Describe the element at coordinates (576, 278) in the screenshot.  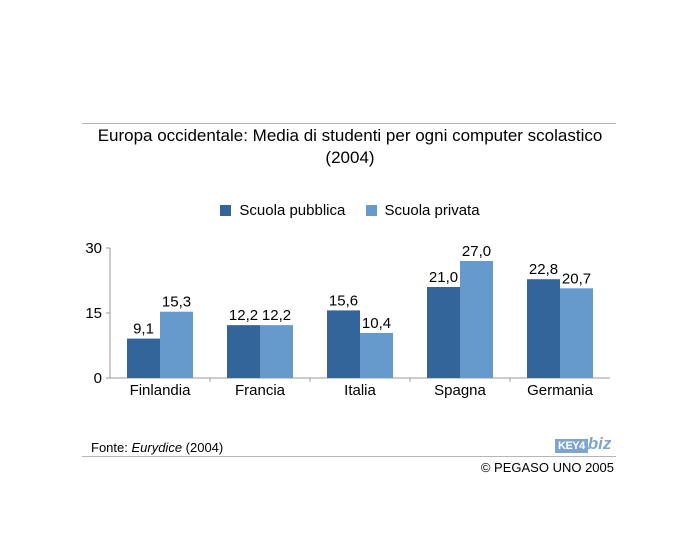
I see `data-label: 20,7` at that location.